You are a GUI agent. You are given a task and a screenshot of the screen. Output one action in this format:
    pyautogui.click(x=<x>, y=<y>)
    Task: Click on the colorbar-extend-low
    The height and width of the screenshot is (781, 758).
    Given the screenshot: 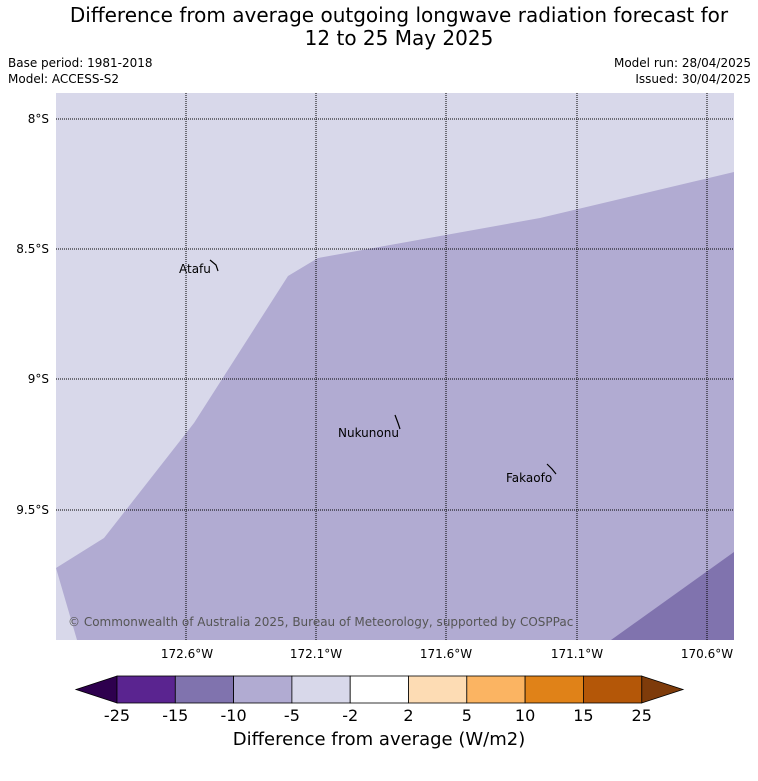 What is the action you would take?
    pyautogui.click(x=96, y=689)
    